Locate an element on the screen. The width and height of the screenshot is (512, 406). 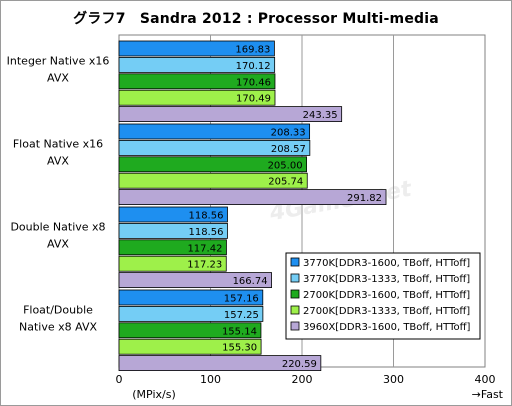
legend-entry: 3770K[DDR3-1333, TBoff, HTToff] is located at coordinates (386, 279).